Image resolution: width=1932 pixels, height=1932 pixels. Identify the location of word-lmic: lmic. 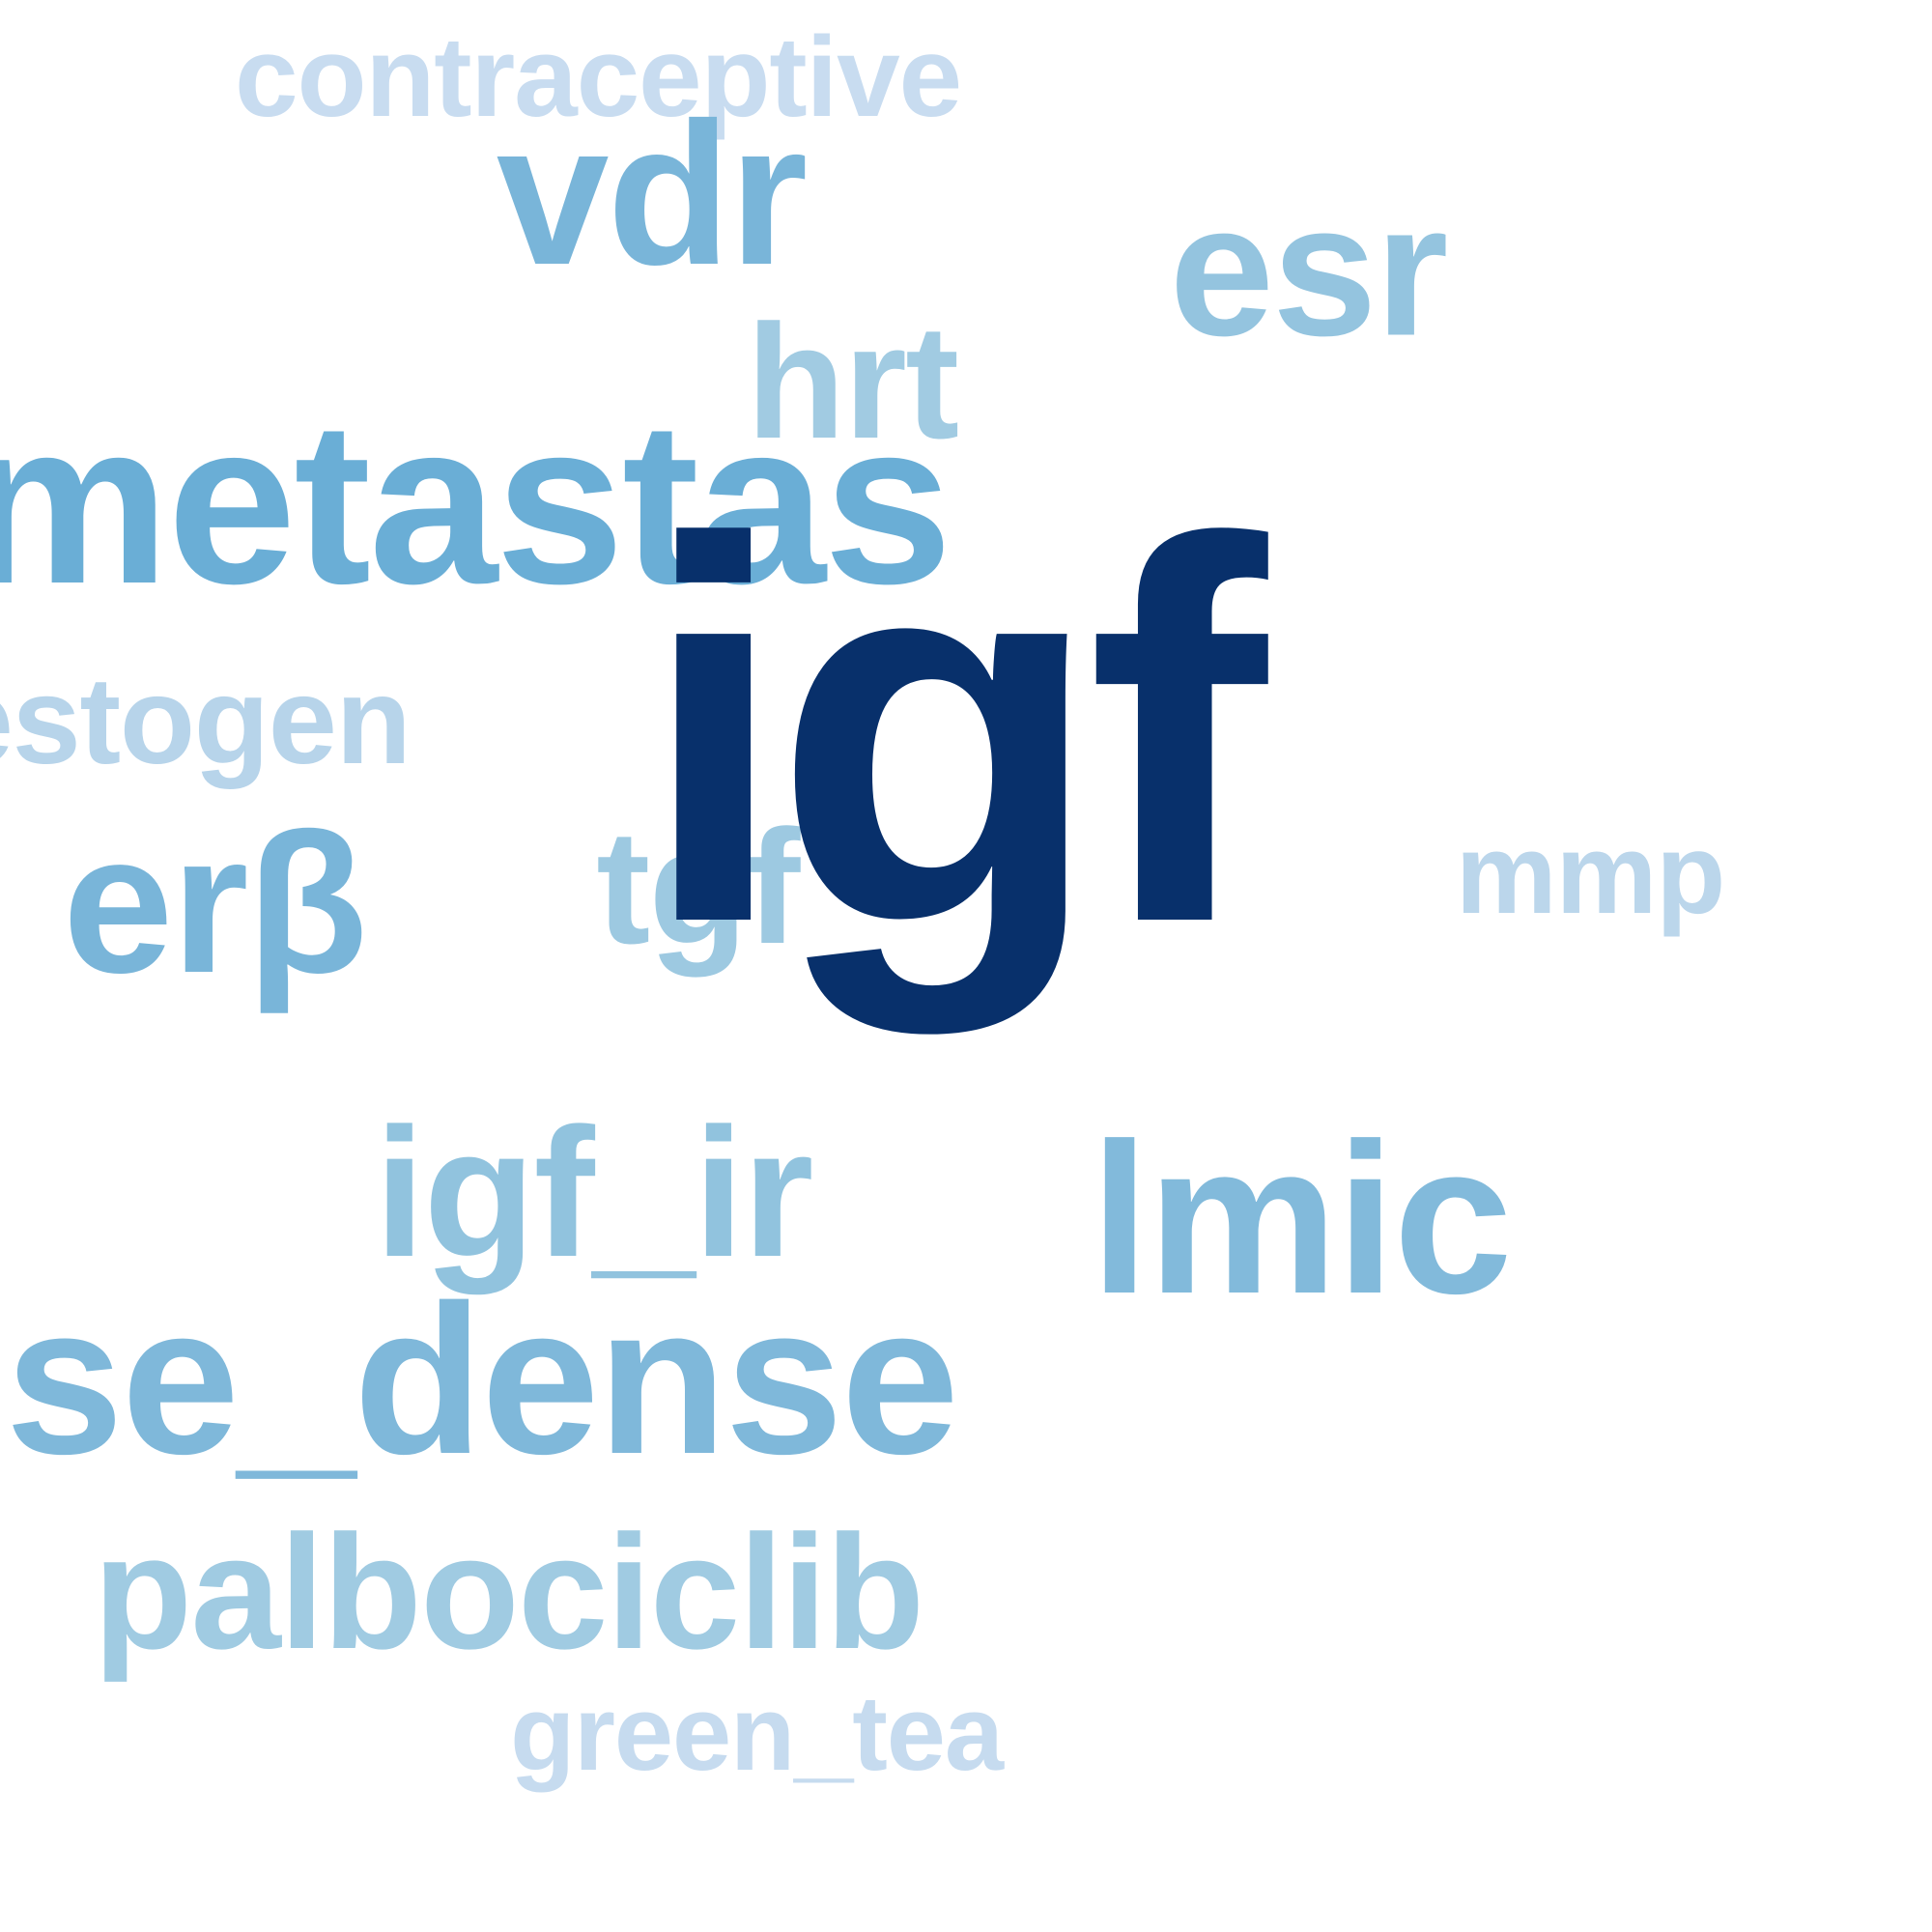
(1301, 1219).